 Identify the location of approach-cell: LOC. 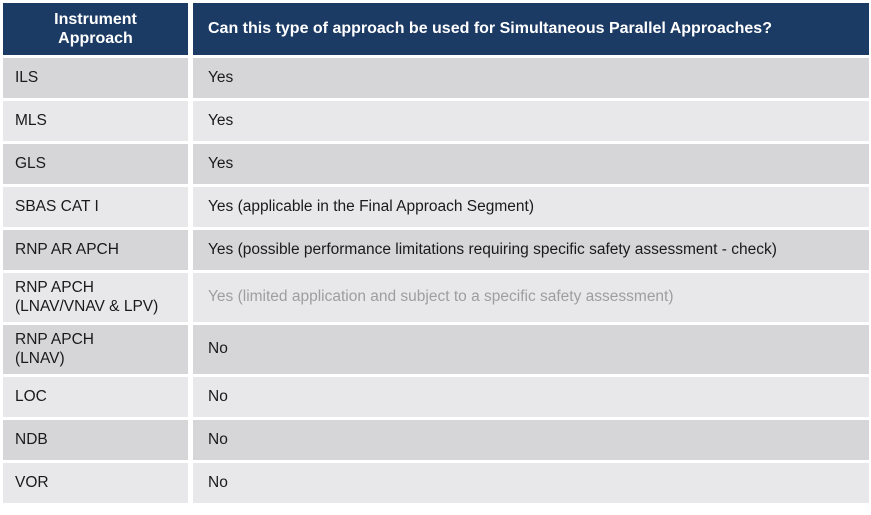
(95, 397).